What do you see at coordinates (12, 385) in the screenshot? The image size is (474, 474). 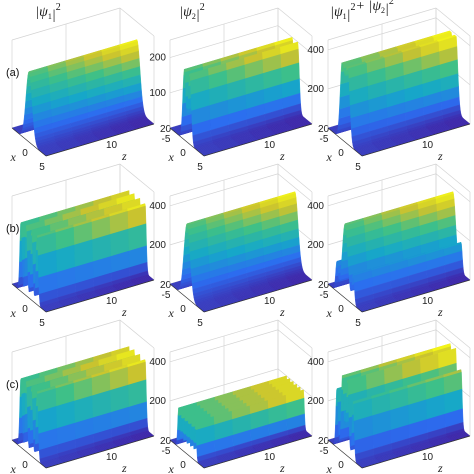 I see `row-label: (c)` at bounding box center [12, 385].